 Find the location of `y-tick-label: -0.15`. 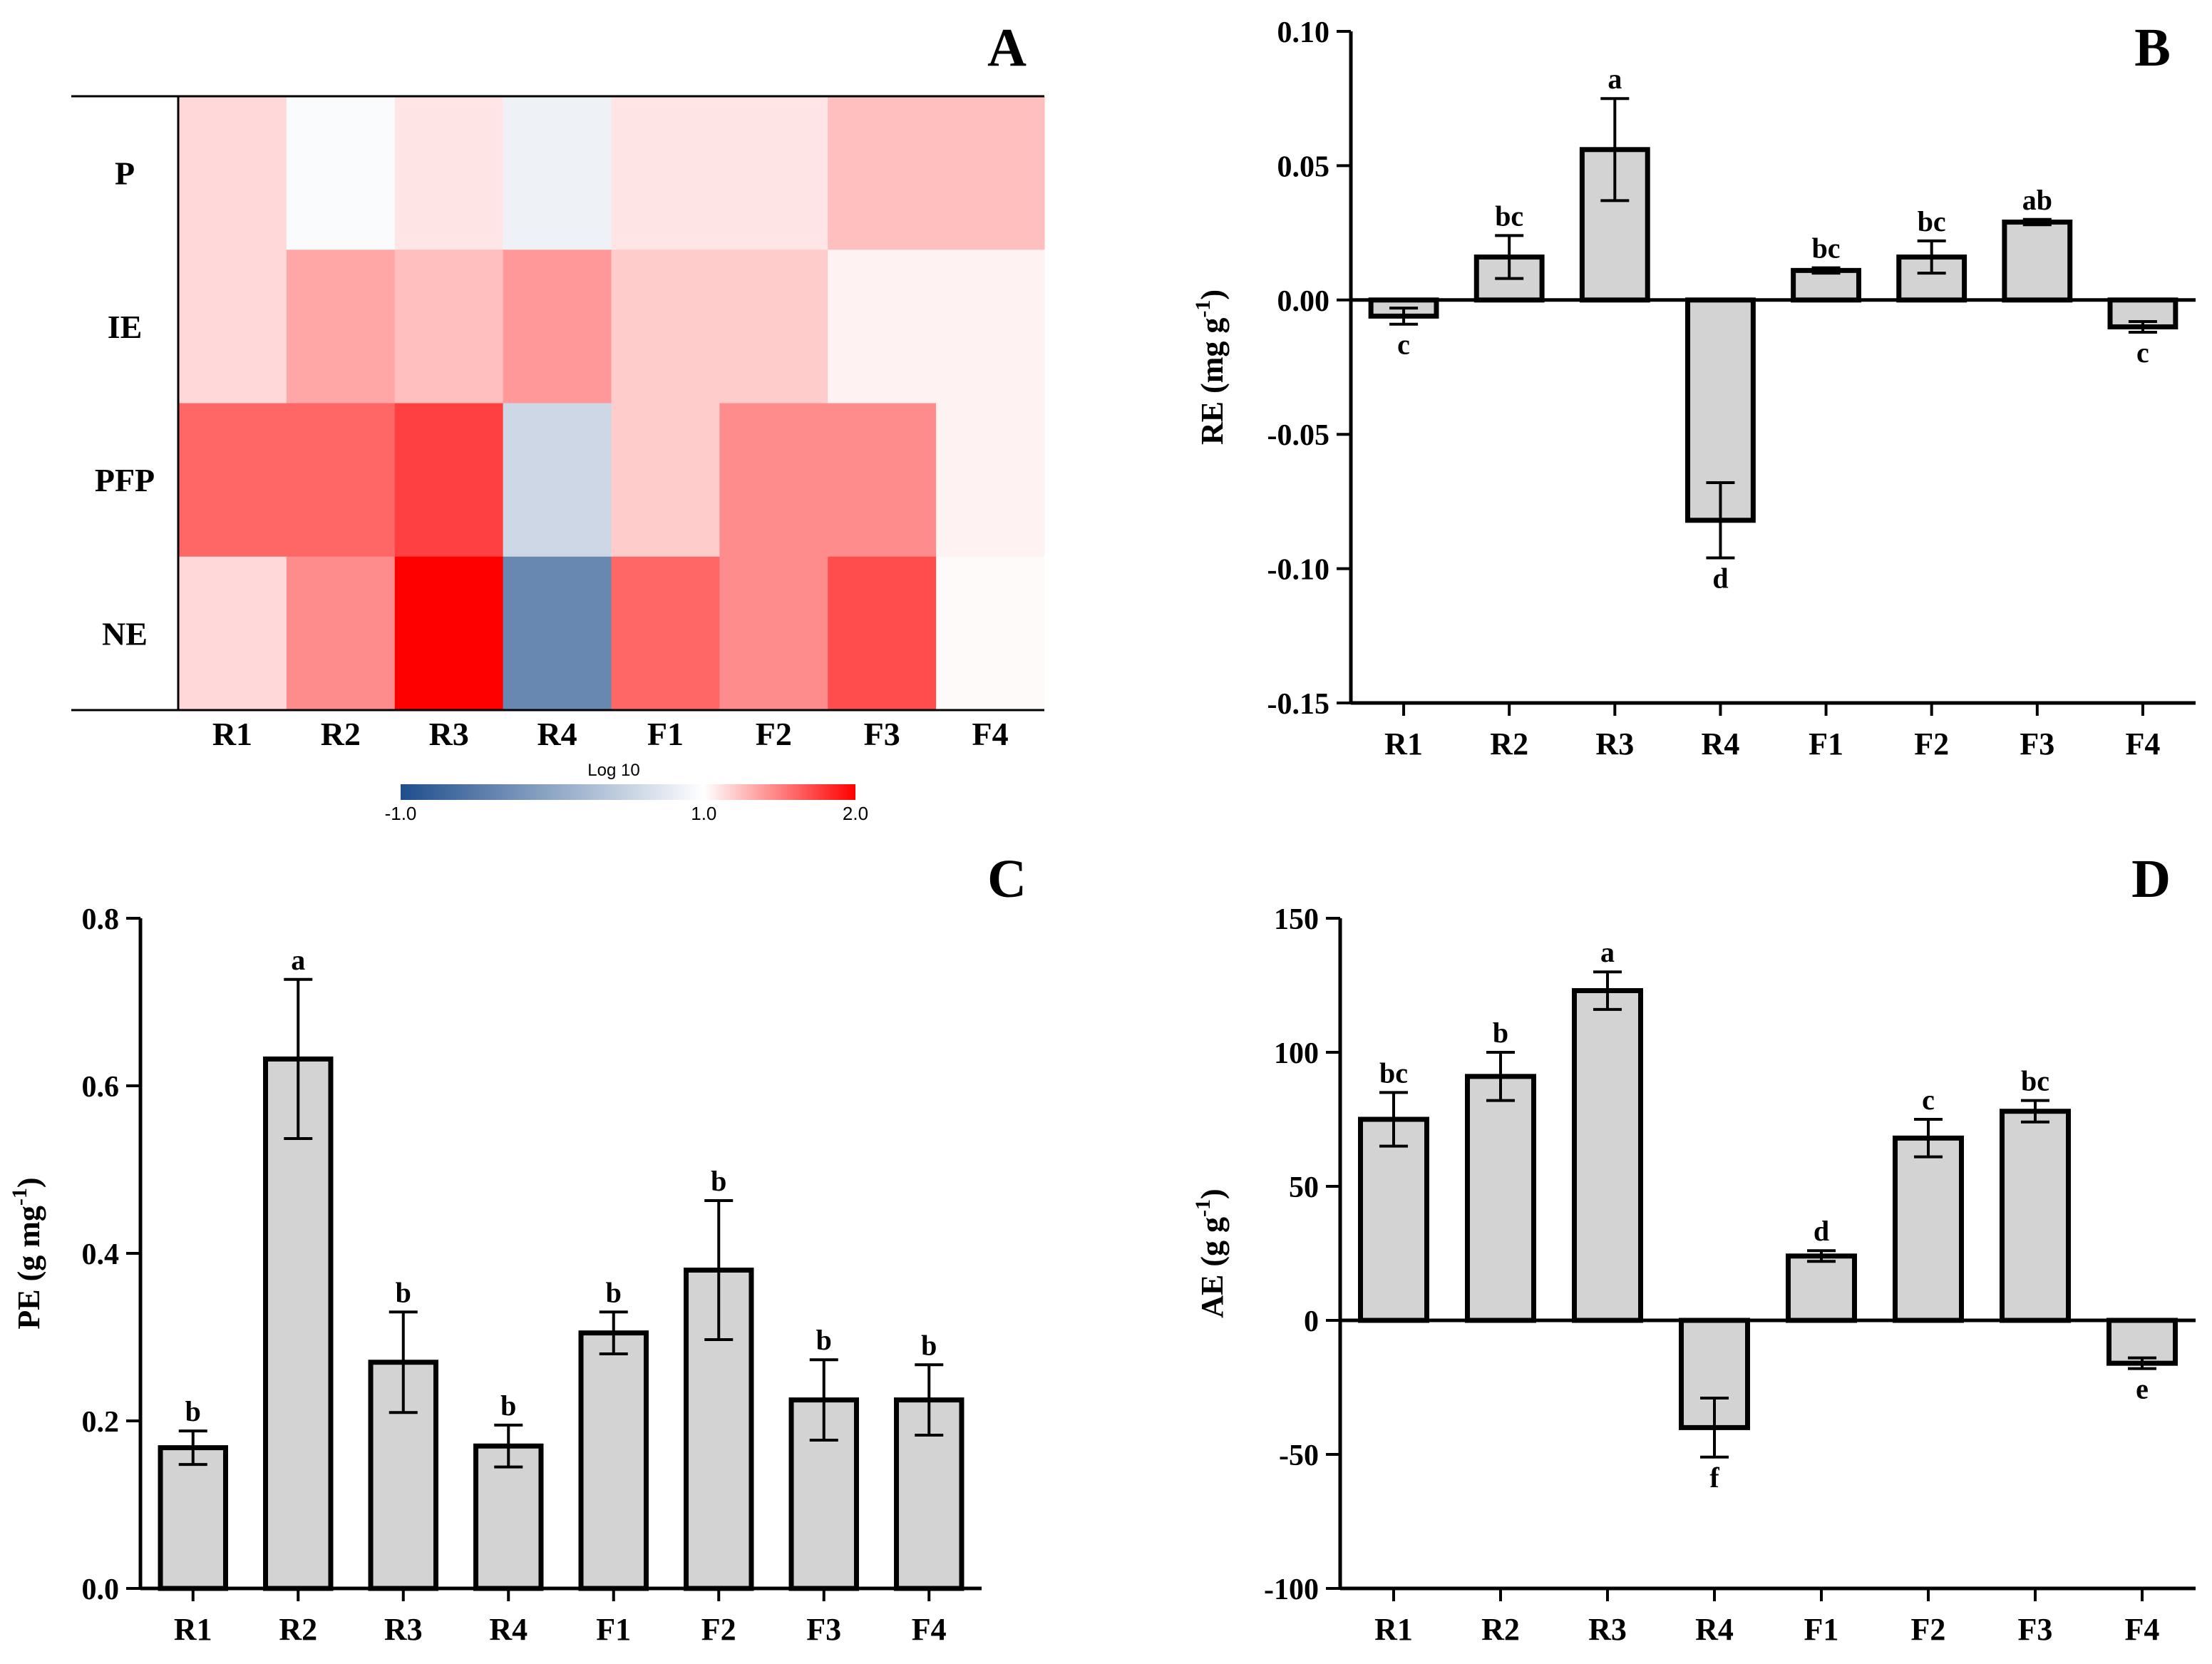

y-tick-label: -0.15 is located at coordinates (1298, 704).